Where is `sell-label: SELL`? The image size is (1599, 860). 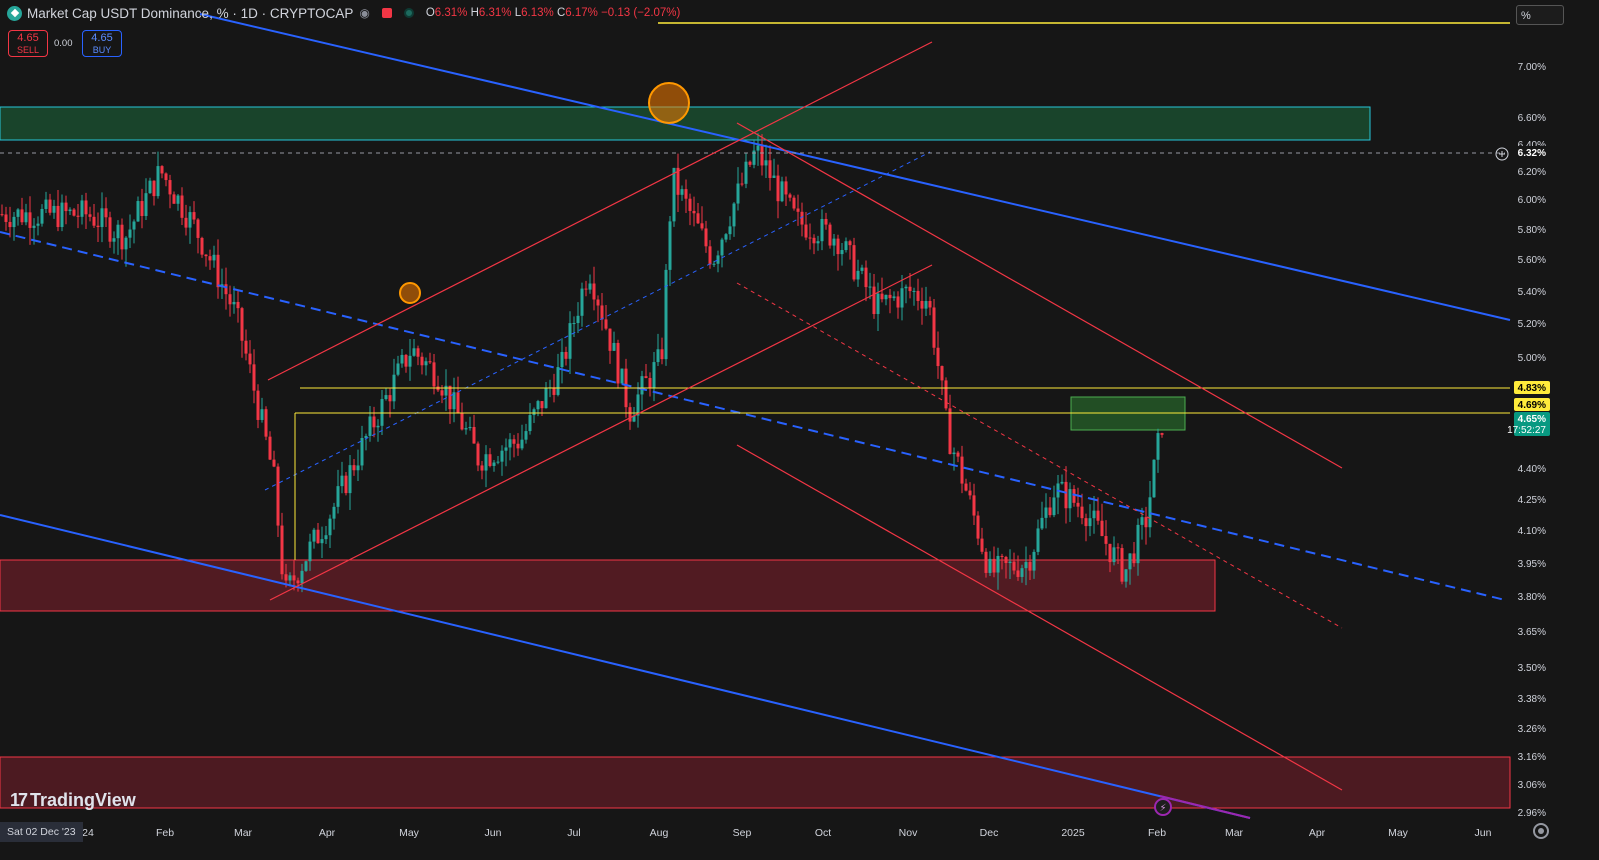
sell-label: SELL is located at coordinates (28, 50).